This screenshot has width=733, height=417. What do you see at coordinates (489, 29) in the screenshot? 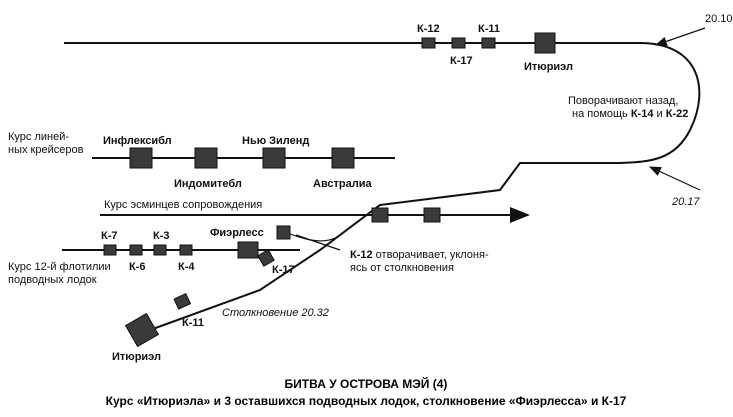
I see `label-k11-top: К-11` at bounding box center [489, 29].